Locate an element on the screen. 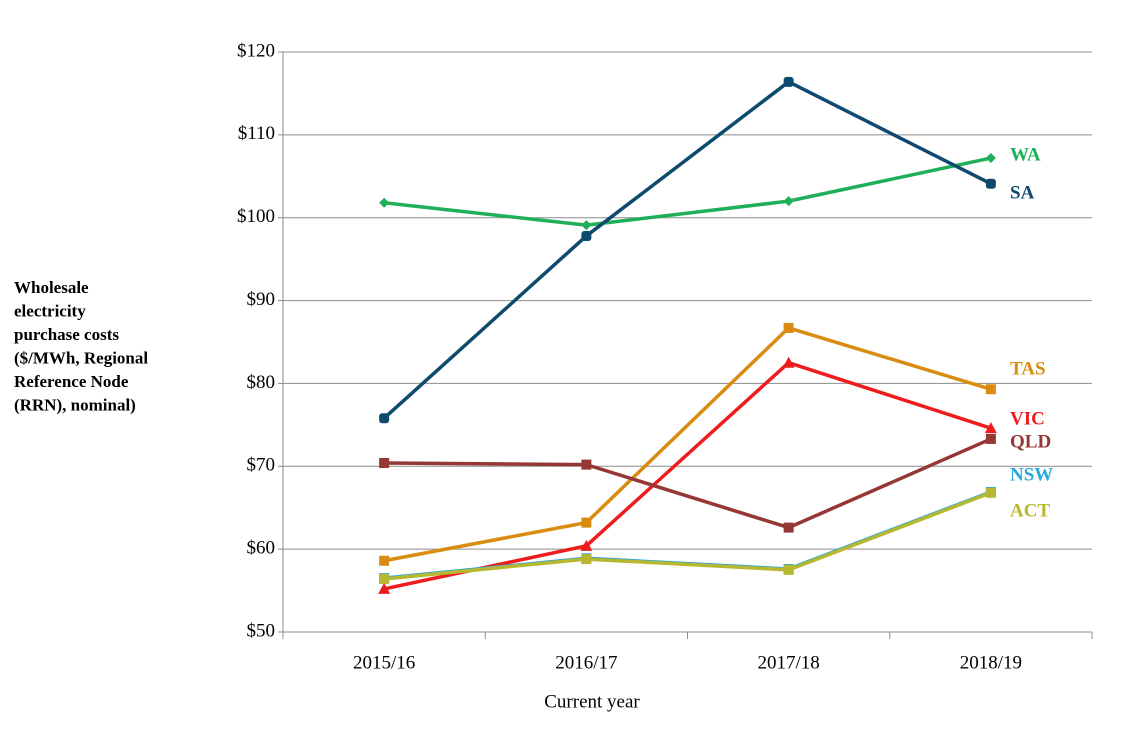 Image resolution: width=1125 pixels, height=747 pixels. y-axis-label: (RRN), nominal) is located at coordinates (75, 404).